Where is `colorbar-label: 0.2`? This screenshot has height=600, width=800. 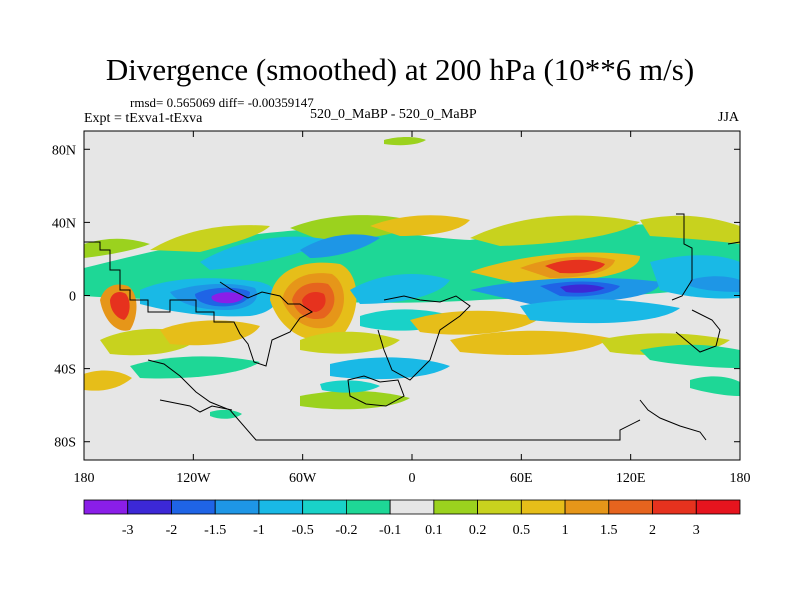 colorbar-label: 0.2 is located at coordinates (478, 530).